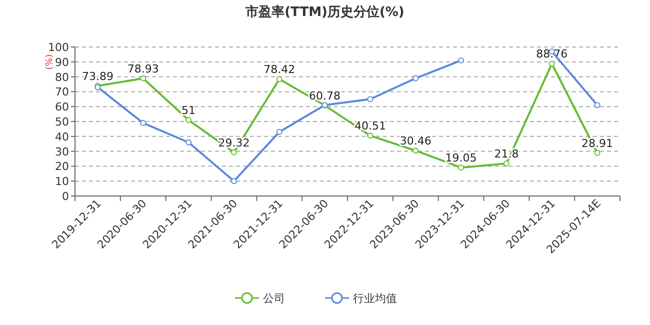 The width and height of the screenshot is (650, 325). I want to click on y-tick-label: 70, so click(62, 92).